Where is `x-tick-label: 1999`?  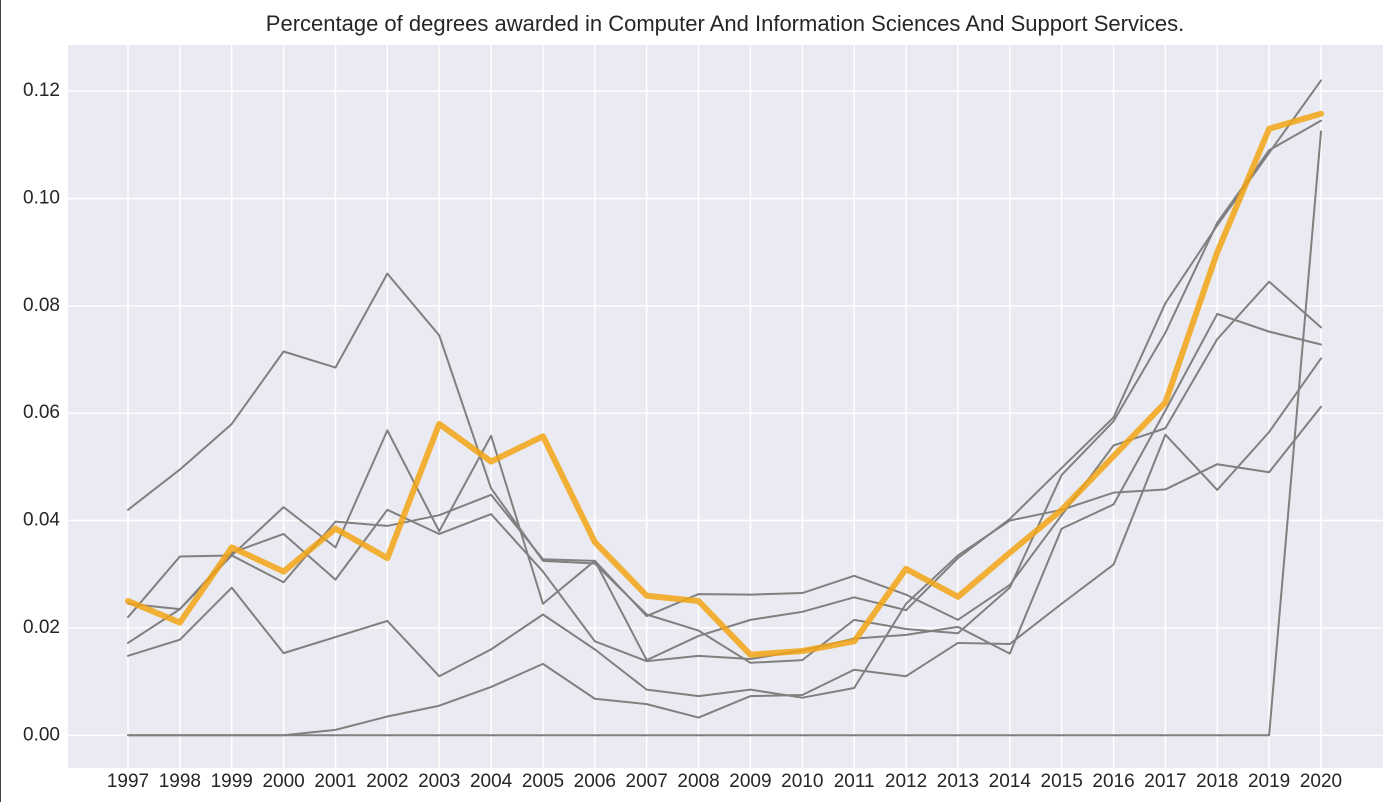
x-tick-label: 1999 is located at coordinates (232, 781).